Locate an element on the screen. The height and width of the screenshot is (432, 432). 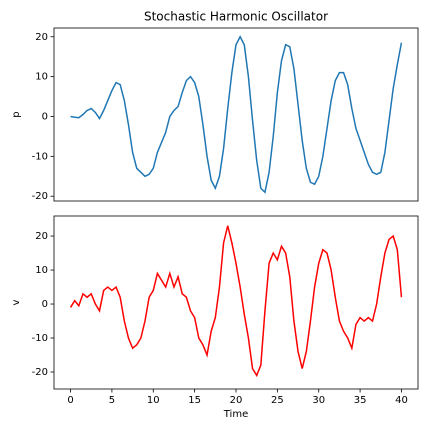
x-tick-label: 0 is located at coordinates (70, 400).